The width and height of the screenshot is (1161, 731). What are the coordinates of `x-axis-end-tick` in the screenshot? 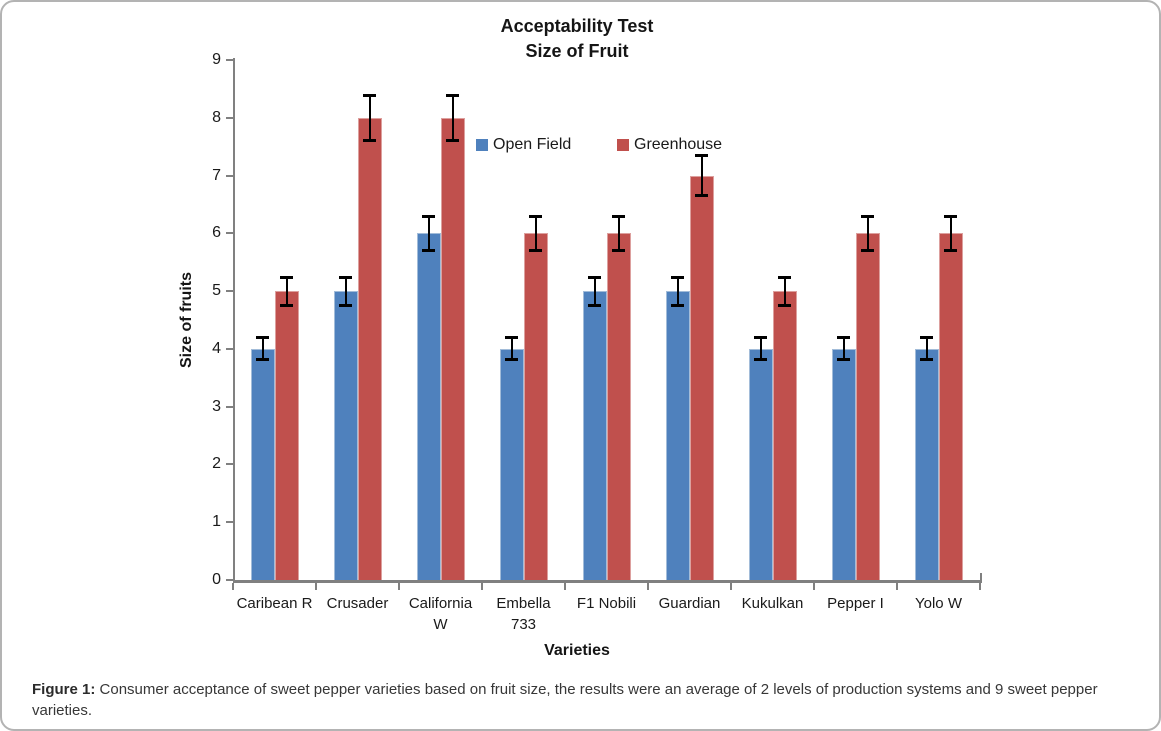 It's located at (981, 576).